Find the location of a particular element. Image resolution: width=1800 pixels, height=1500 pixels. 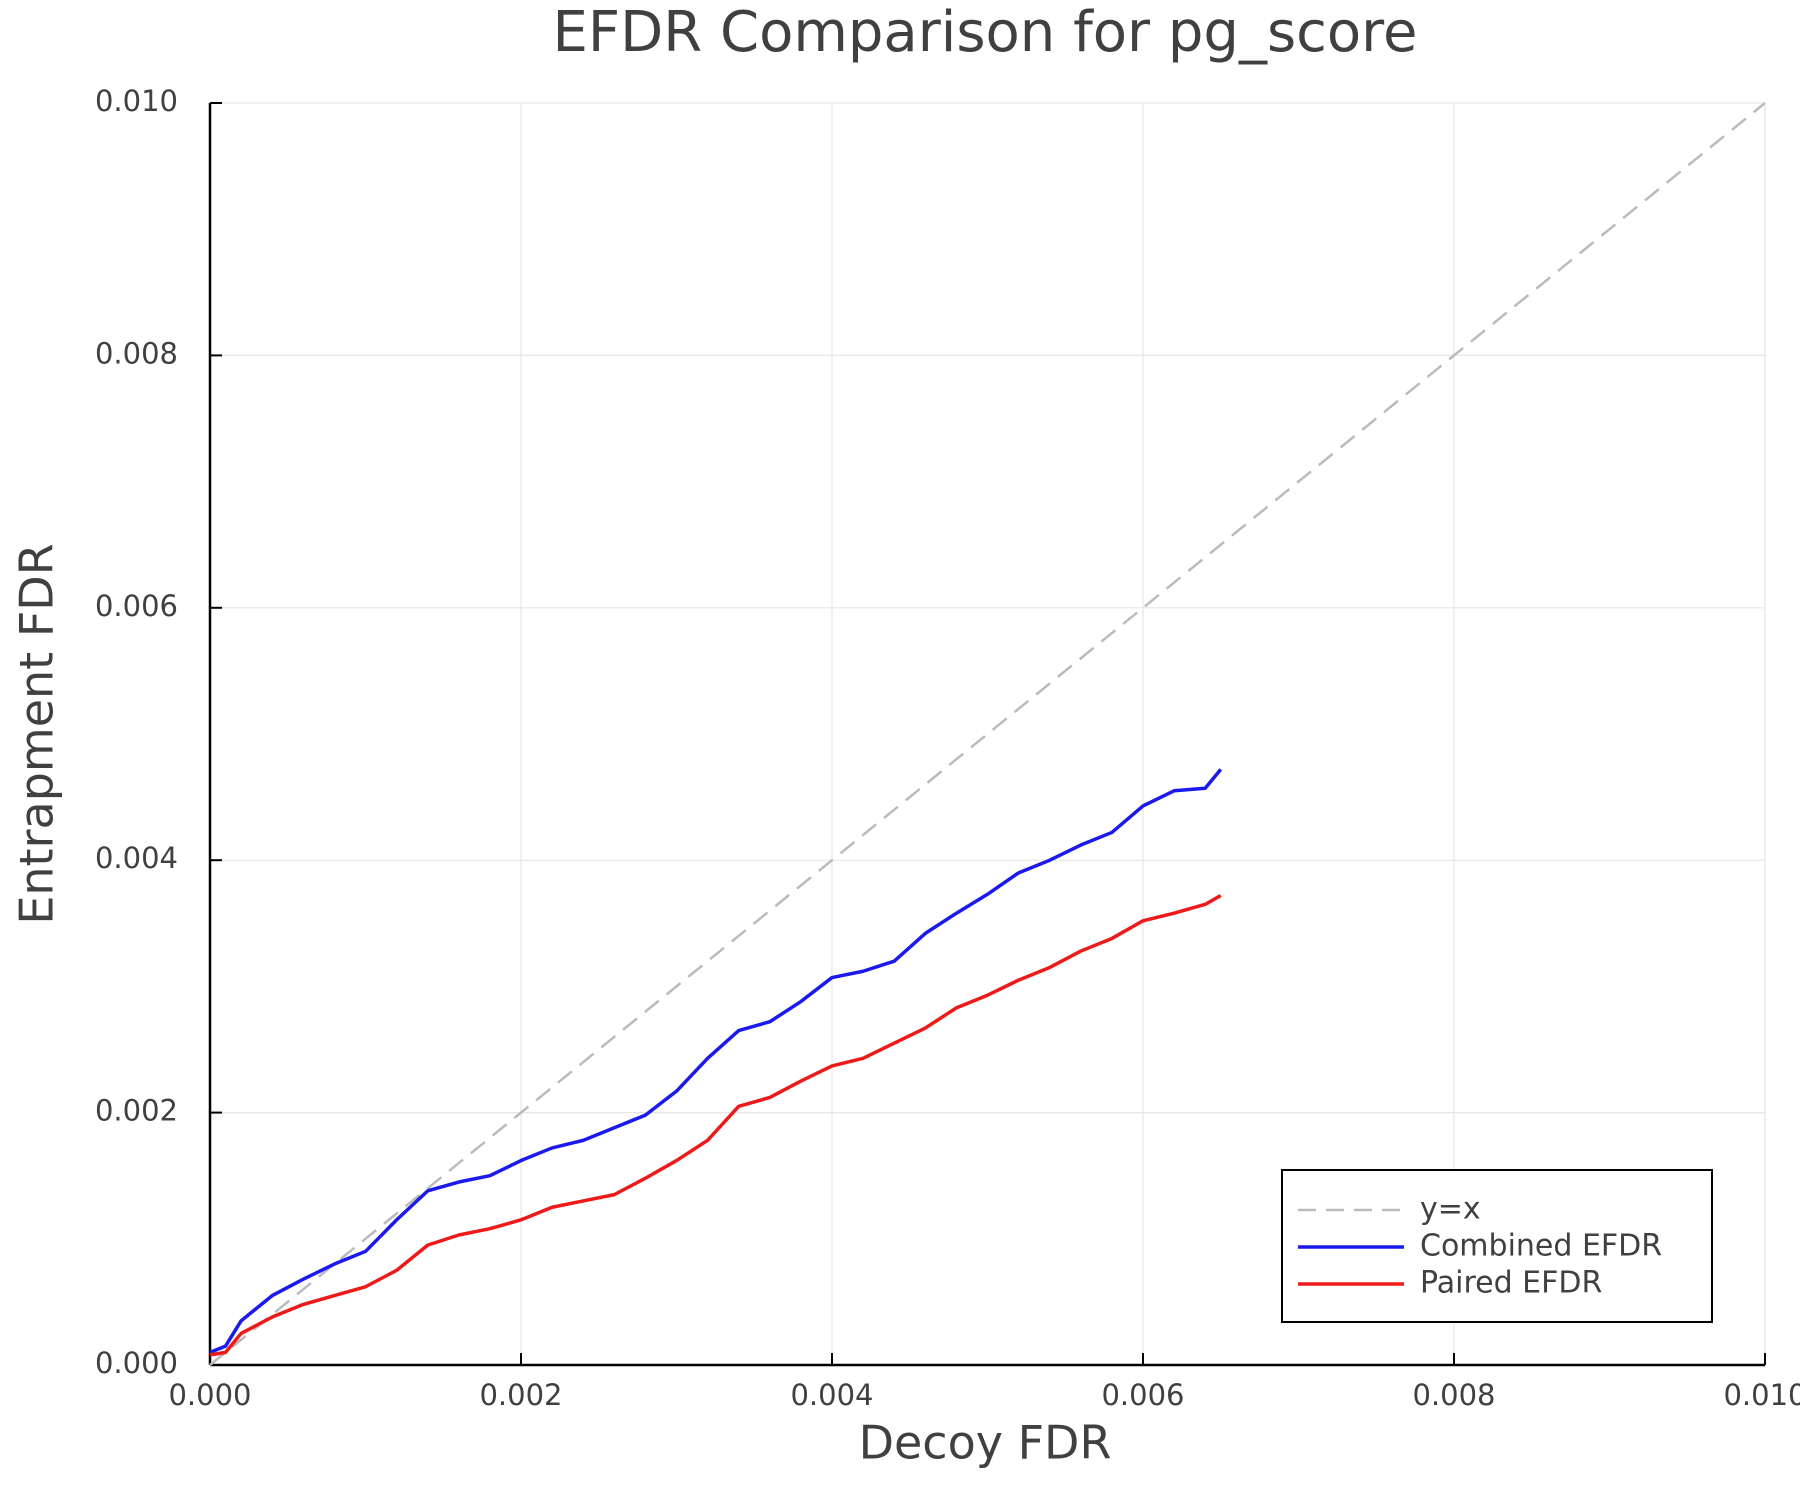

x-tick-label: 0.008 is located at coordinates (1453, 1395).